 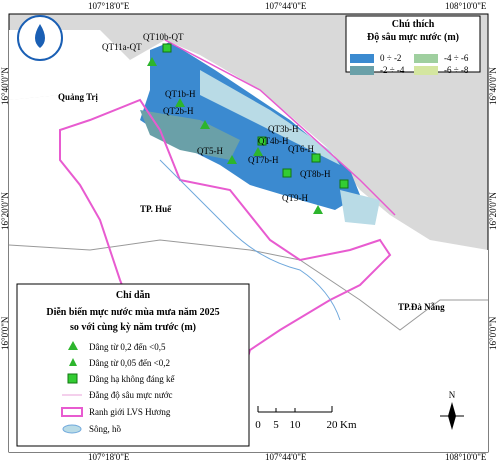 What do you see at coordinates (273, 141) in the screenshot?
I see `well-label: QT4b-H` at bounding box center [273, 141].